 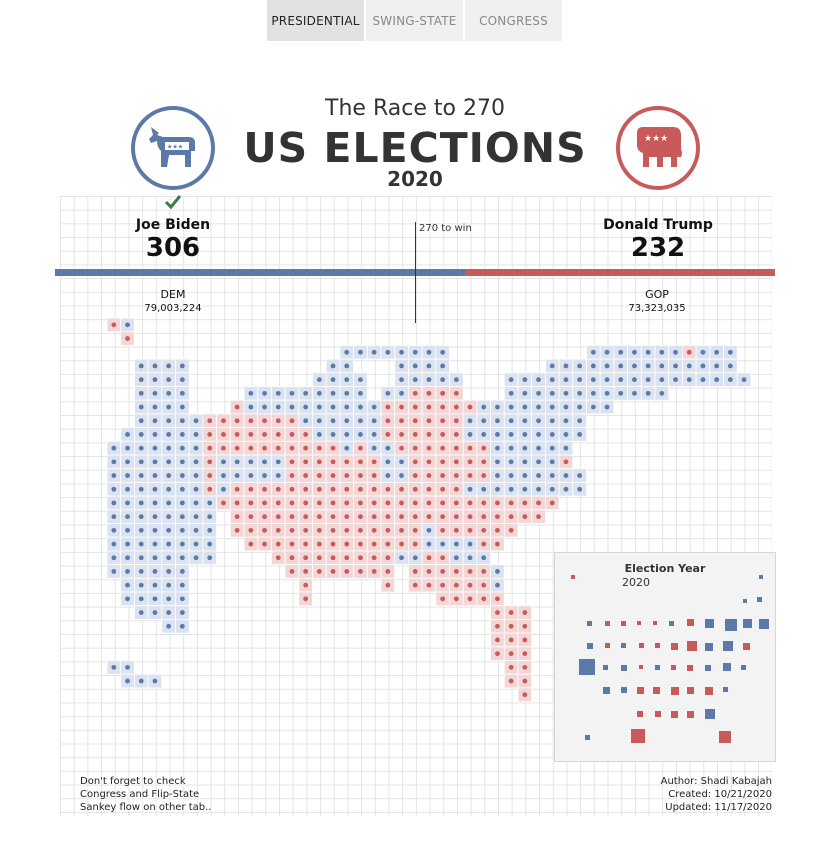 What do you see at coordinates (414, 20) in the screenshot?
I see `tab-swing-state: SWING-STATE` at bounding box center [414, 20].